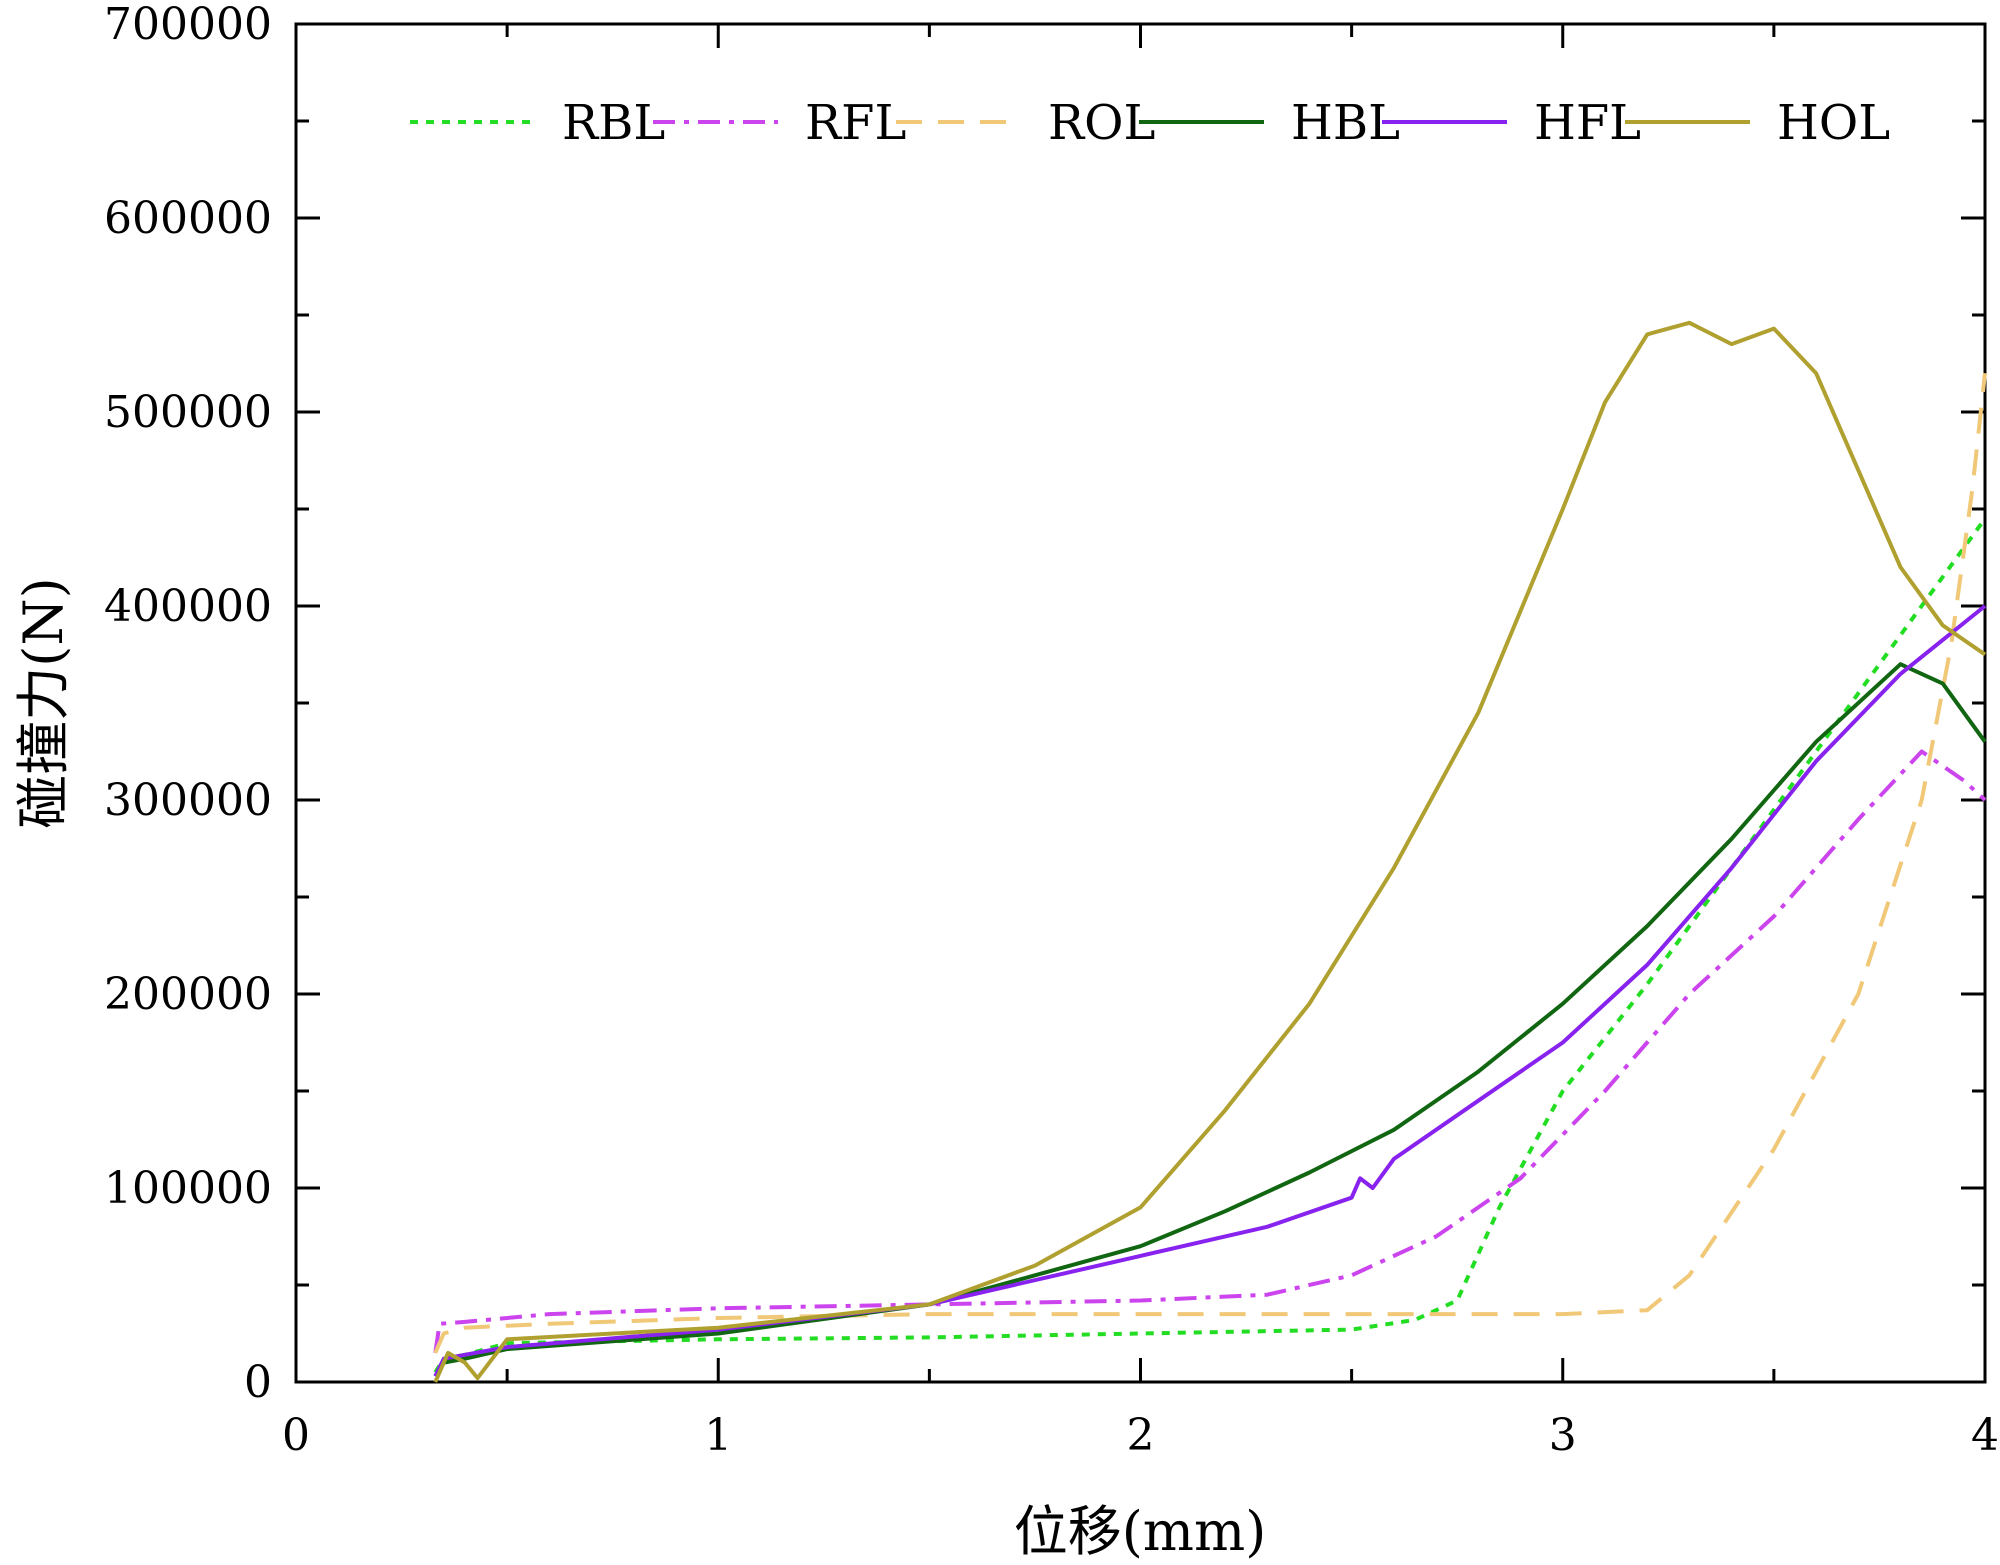  I want to click on y-tick-label: 500000, so click(188, 412).